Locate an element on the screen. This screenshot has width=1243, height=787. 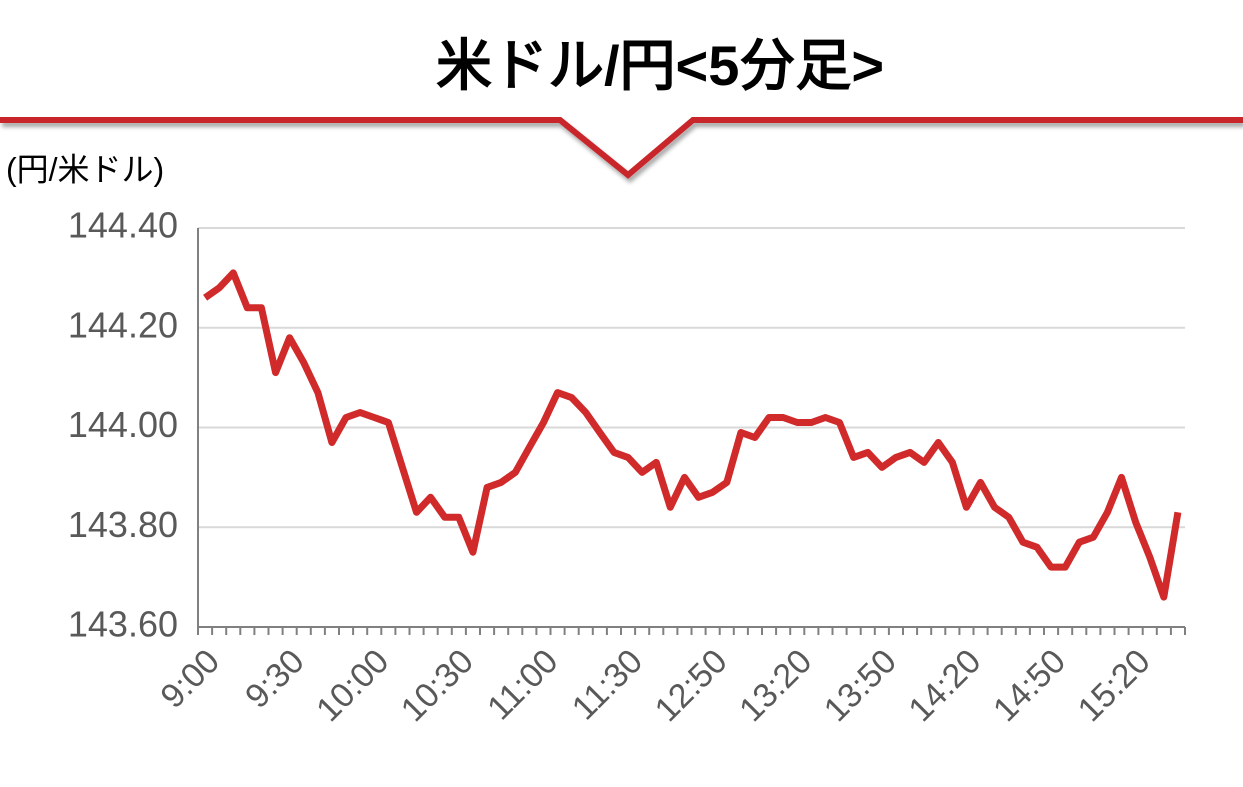
x-tick-label: 13:50 is located at coordinates (860, 685).